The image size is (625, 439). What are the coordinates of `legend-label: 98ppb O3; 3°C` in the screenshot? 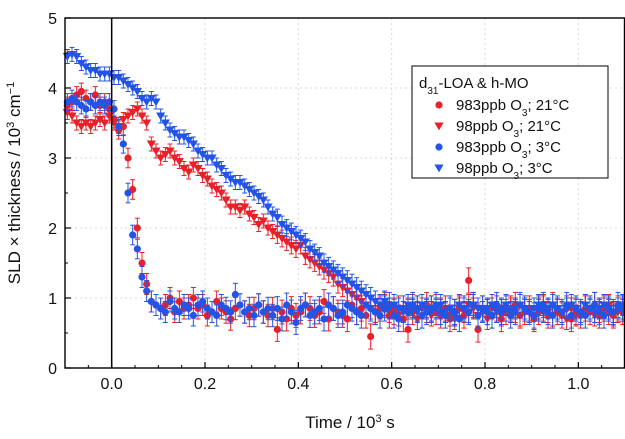 It's located at (504, 171).